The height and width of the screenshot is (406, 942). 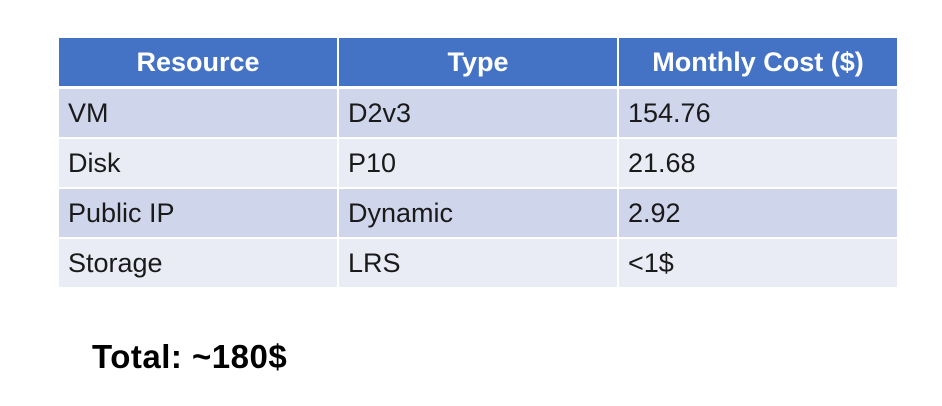 I want to click on cell-type: Dynamic, so click(x=478, y=213).